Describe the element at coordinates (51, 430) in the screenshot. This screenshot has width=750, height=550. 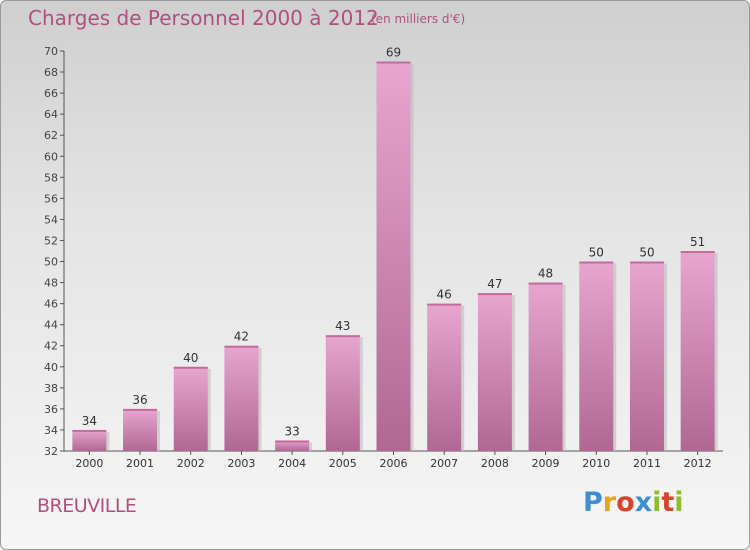
I see `y-tick-label: 34` at that location.